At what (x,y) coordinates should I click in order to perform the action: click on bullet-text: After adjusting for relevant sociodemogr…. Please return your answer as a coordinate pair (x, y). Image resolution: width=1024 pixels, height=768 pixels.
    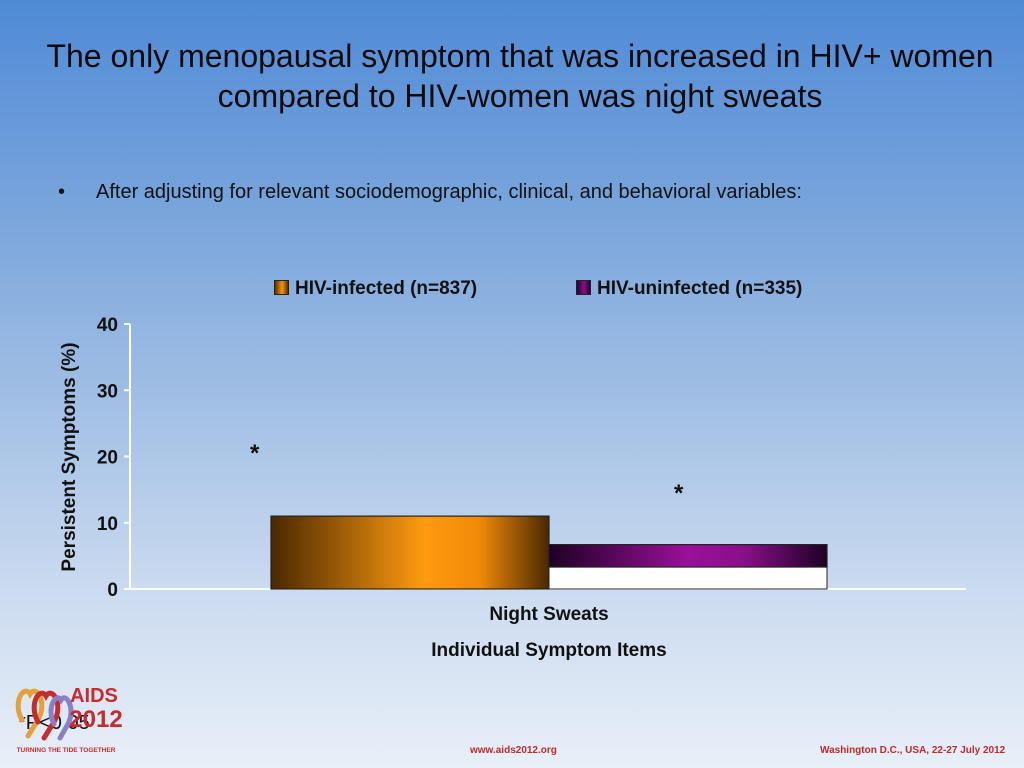
    Looking at the image, I should click on (449, 192).